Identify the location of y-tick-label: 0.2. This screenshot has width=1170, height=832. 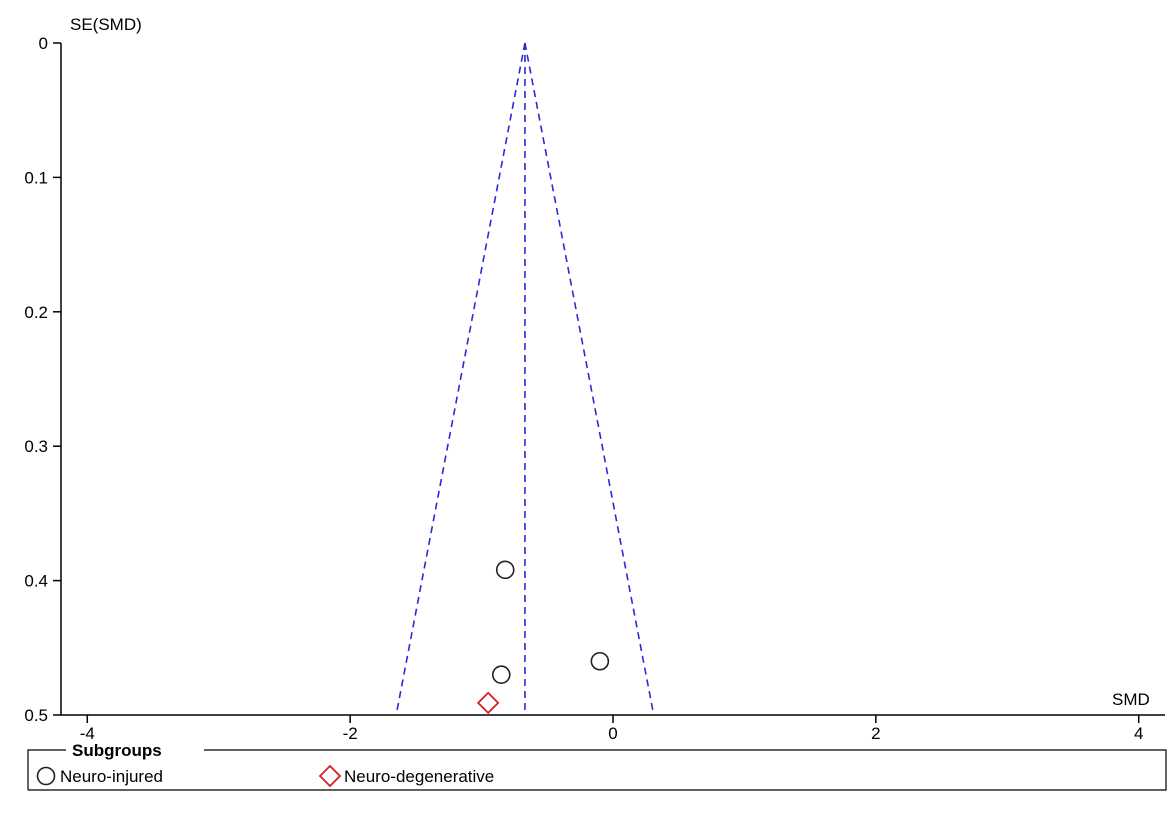
(36, 312).